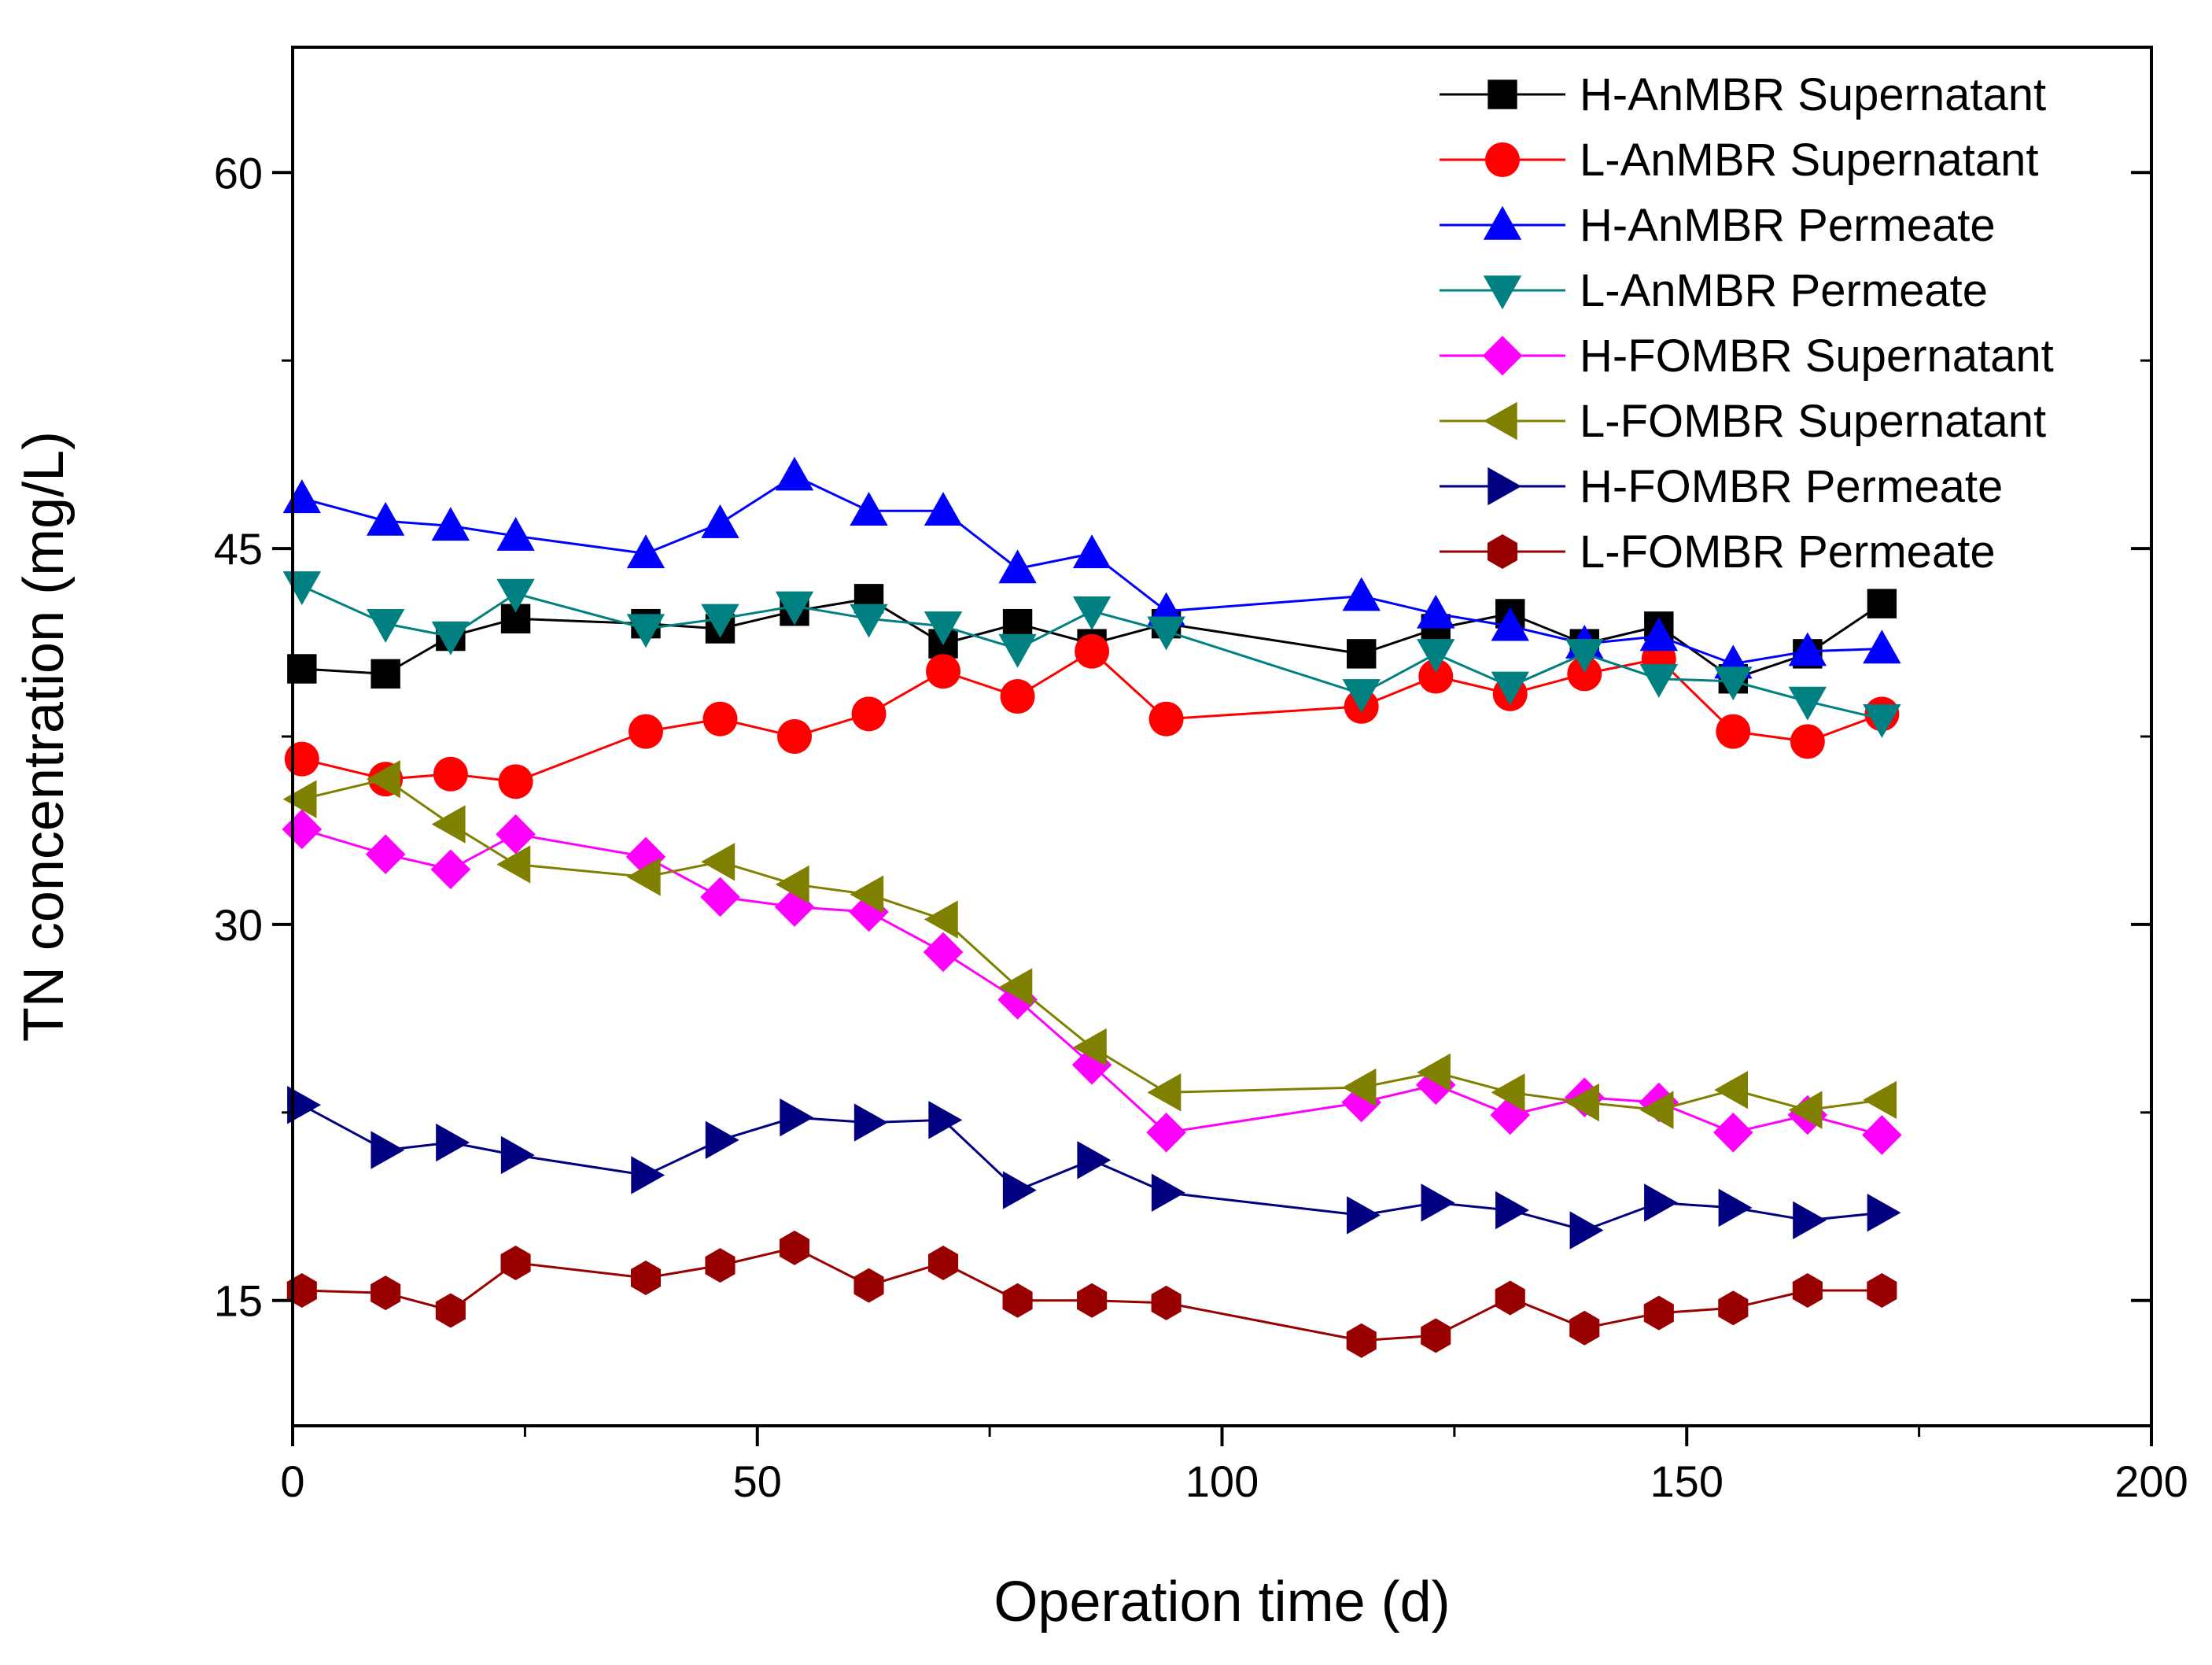 This screenshot has width=2212, height=1665. Describe the element at coordinates (1813, 421) in the screenshot. I see `legend-label: L-FOMBR Supernatant` at that location.